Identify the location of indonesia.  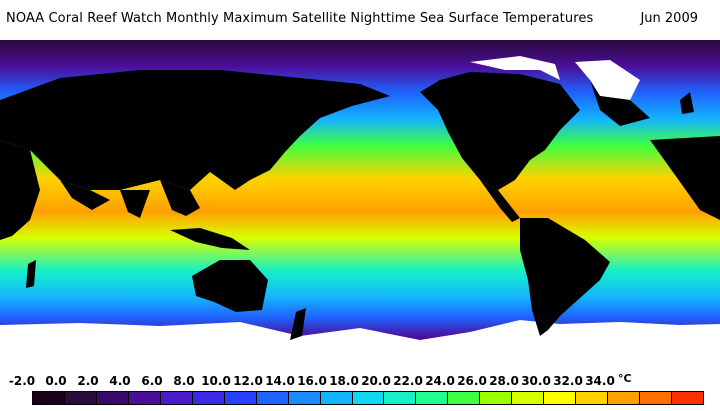
(210, 239).